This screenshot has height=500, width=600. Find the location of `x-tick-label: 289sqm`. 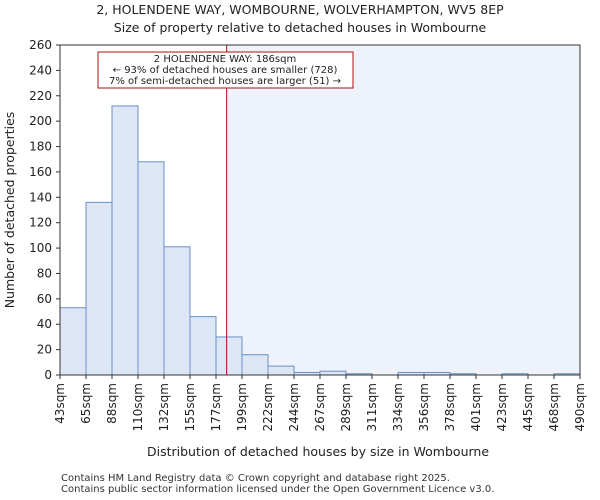

x-tick-label: 289sqm is located at coordinates (346, 407).